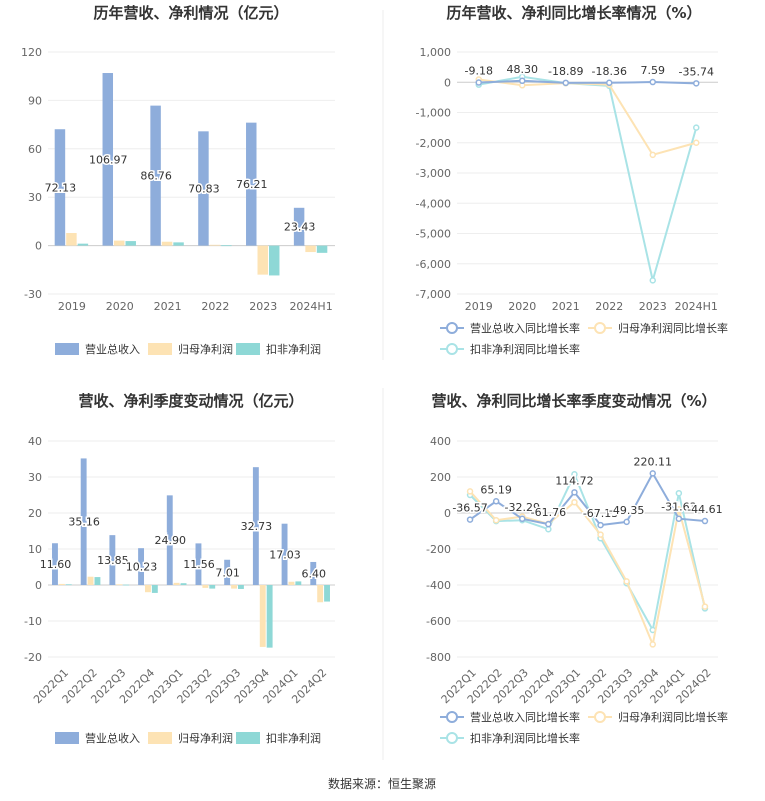  What do you see at coordinates (433, 264) in the screenshot?
I see `y-tick-label-2-7: -6,000` at bounding box center [433, 264].